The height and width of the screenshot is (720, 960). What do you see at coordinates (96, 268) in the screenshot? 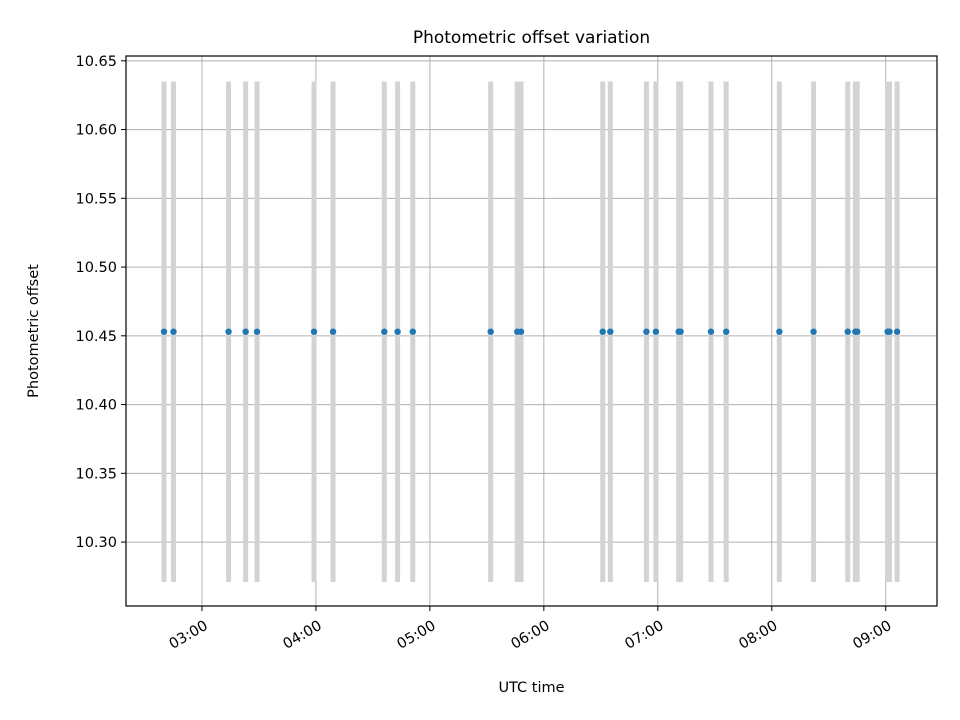
I see `y-tick-label: 10.50` at bounding box center [96, 268].